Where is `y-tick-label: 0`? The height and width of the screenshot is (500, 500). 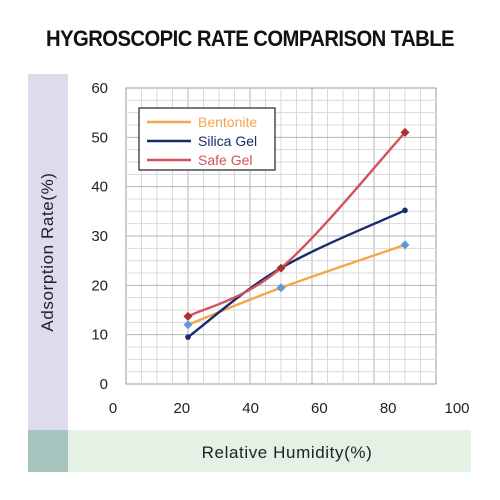
y-tick-label: 0 is located at coordinates (104, 384).